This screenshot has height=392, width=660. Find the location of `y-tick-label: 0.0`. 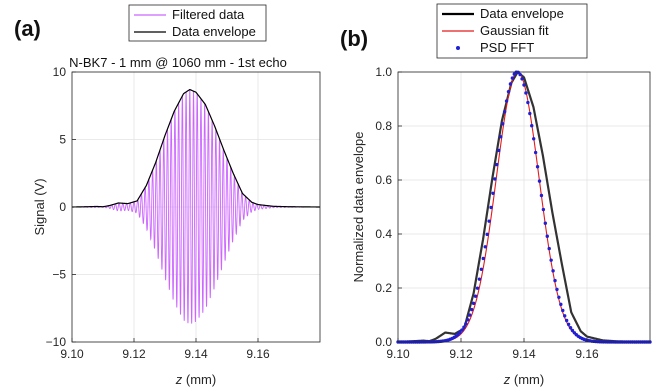

y-tick-label: 0.0 is located at coordinates (383, 342).